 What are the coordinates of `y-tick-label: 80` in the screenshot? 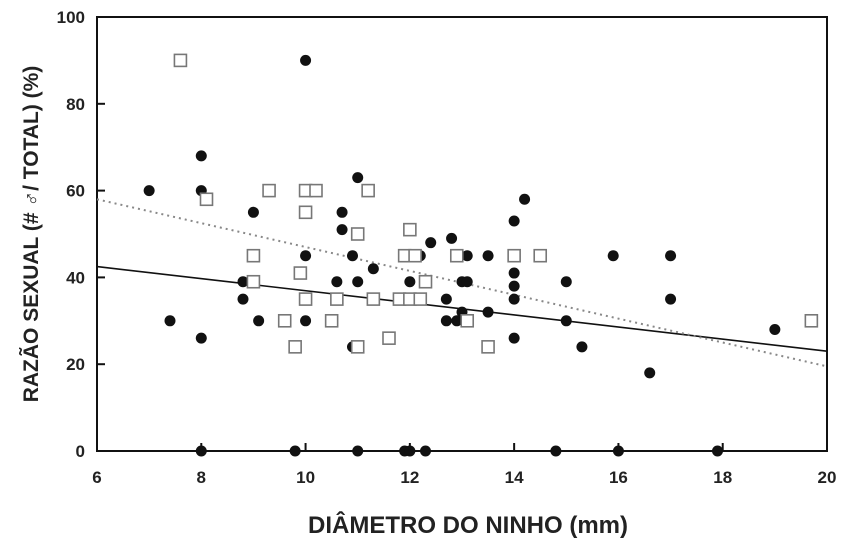 It's located at (75, 104).